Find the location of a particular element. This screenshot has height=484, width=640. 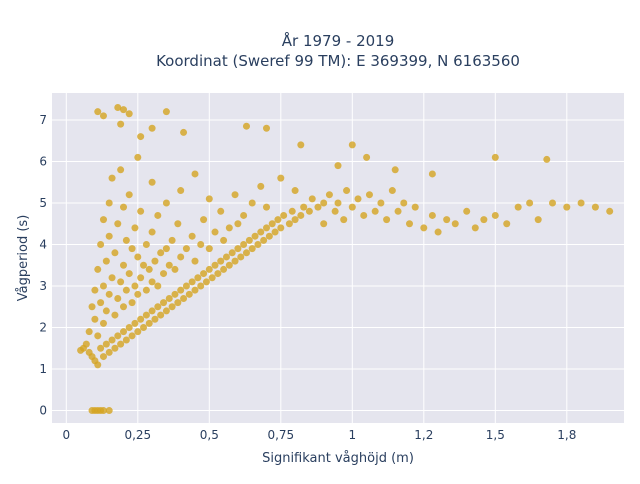

y-tick-label: 0 is located at coordinates (43, 411).